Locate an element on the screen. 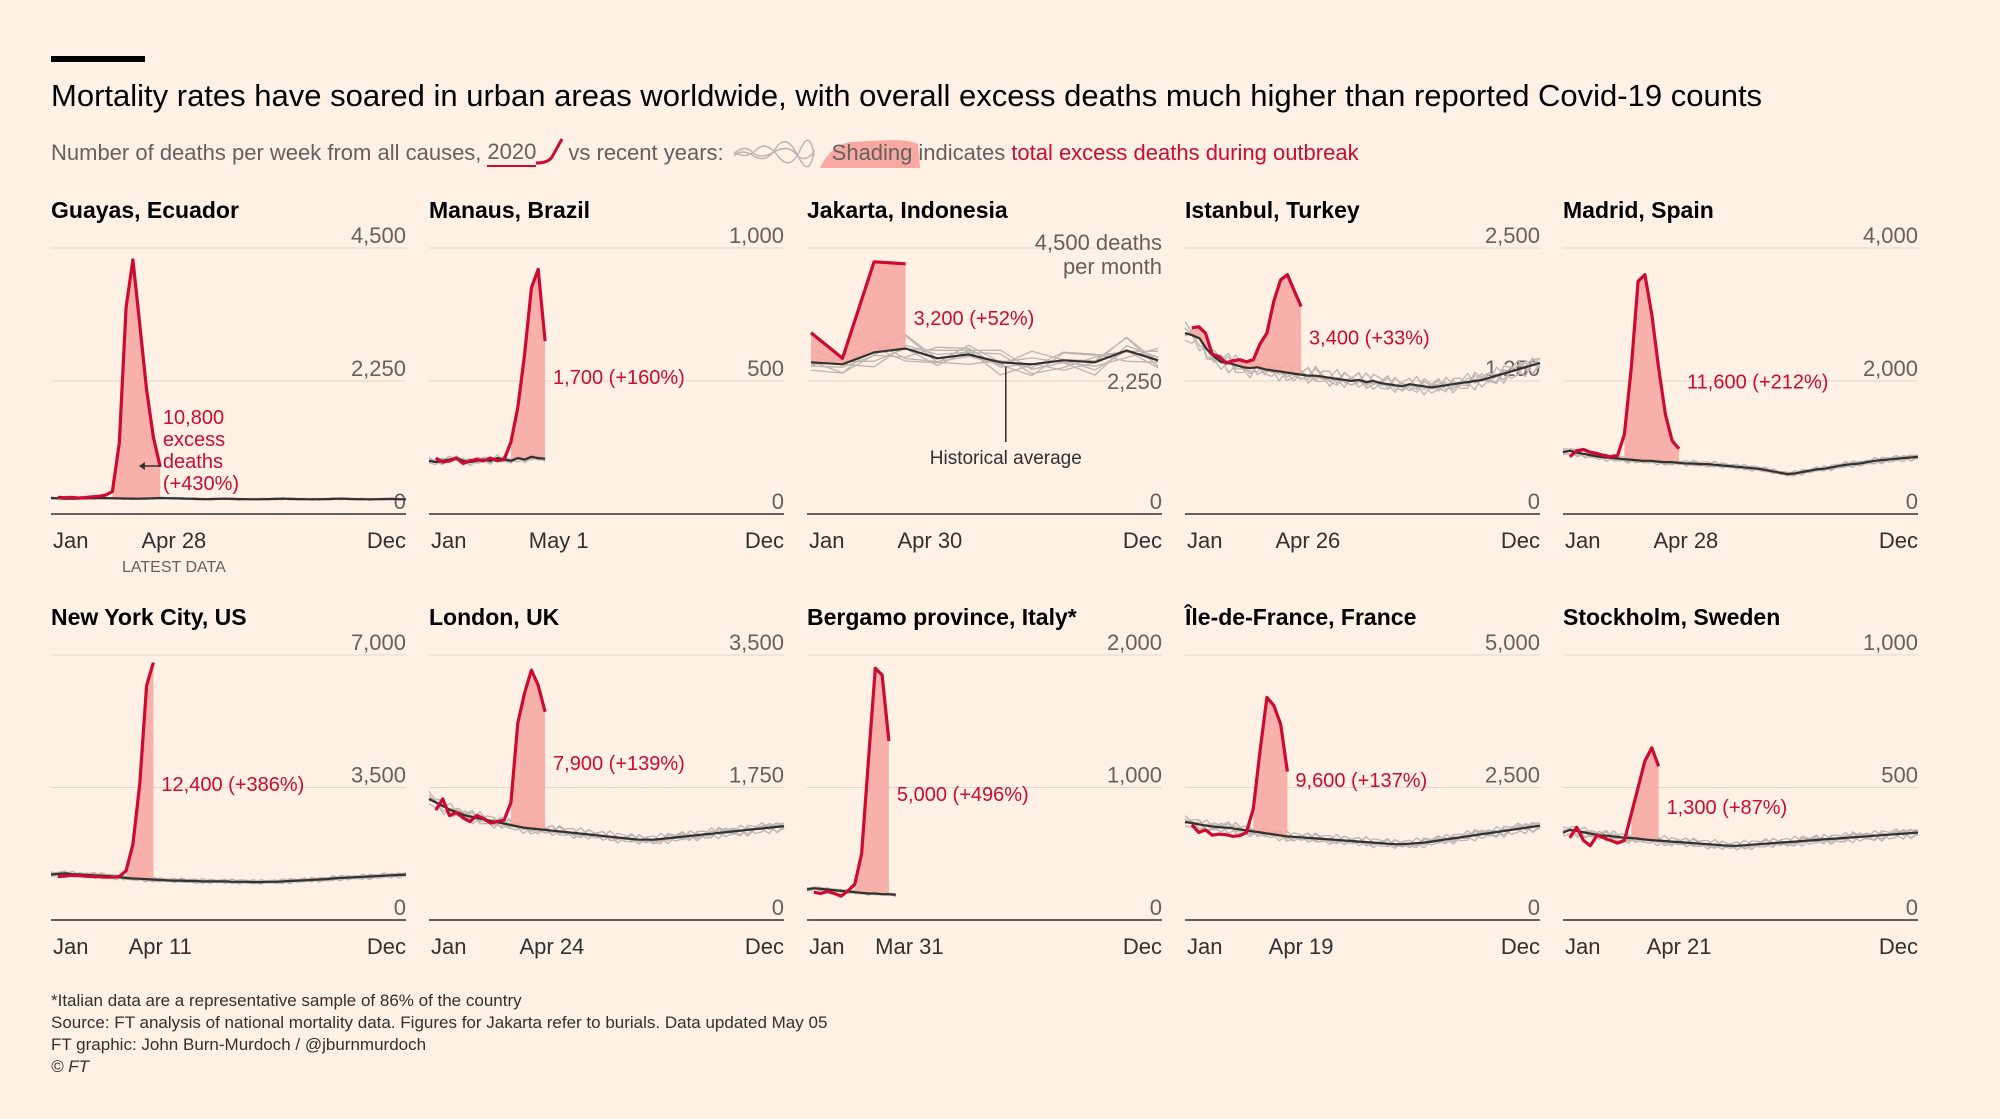 Image resolution: width=2000 pixels, height=1119 pixels. x-tick-label: May 1 is located at coordinates (559, 540).